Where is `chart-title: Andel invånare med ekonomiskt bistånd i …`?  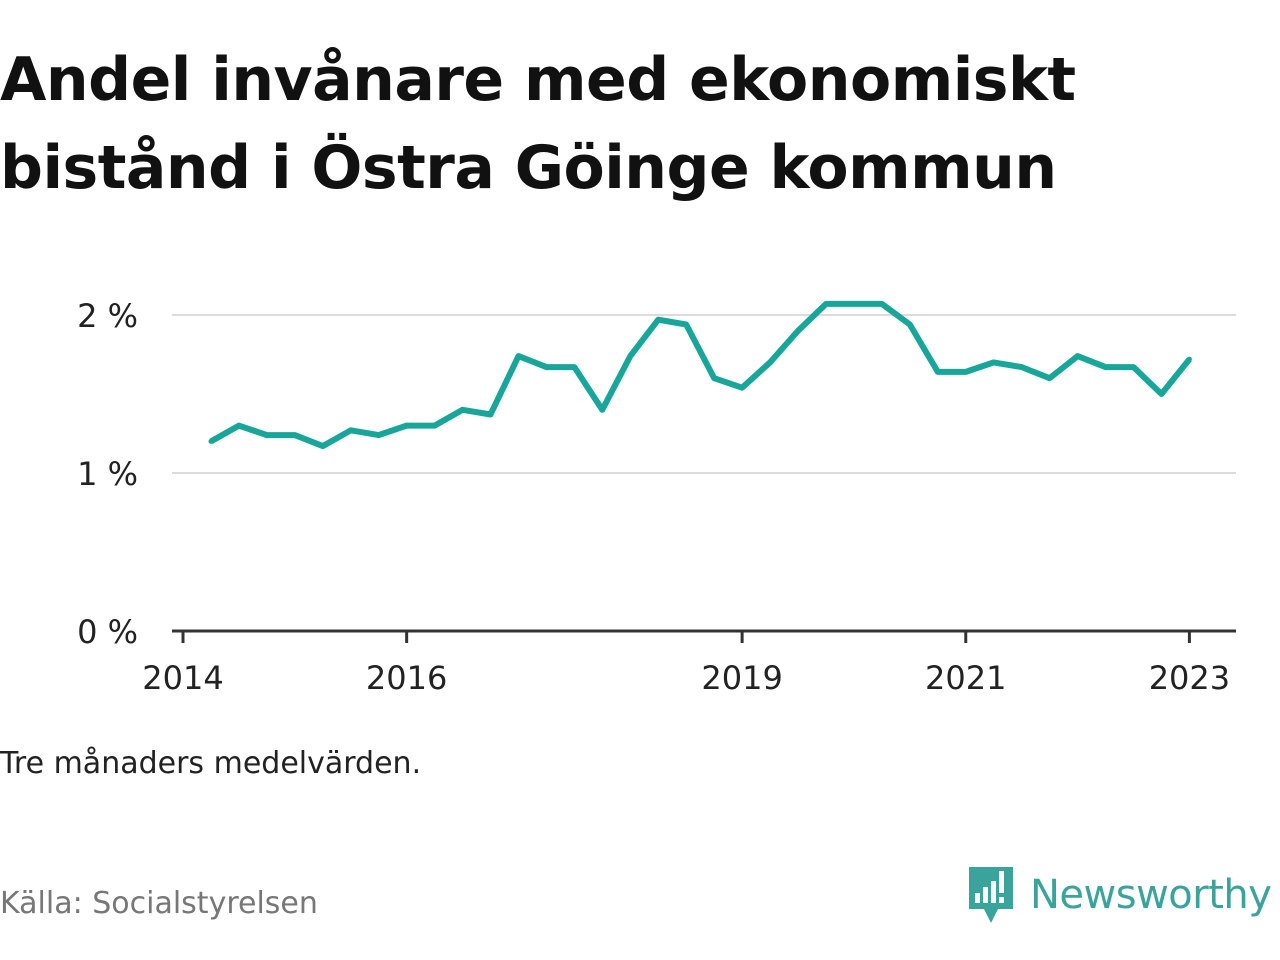
chart-title: Andel invånare med ekonomiskt bistånd i … is located at coordinates (538, 124).